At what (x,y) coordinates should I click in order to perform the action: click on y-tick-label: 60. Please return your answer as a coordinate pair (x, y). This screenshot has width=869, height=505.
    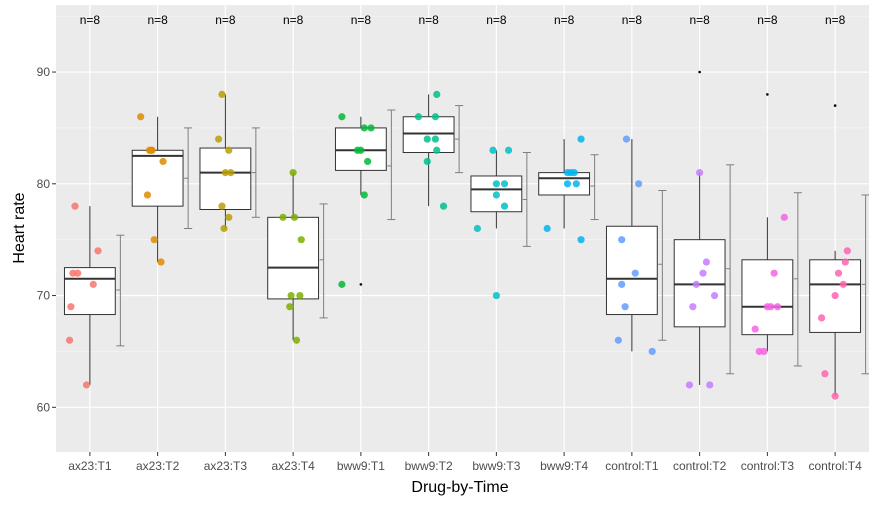
    Looking at the image, I should click on (44, 407).